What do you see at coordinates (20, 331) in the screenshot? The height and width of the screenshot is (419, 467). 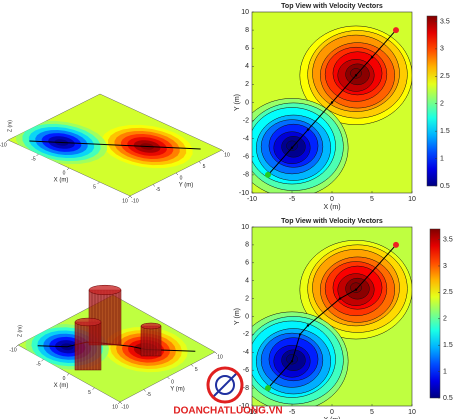 I see `z-axis-label: Z (m)` at bounding box center [20, 331].